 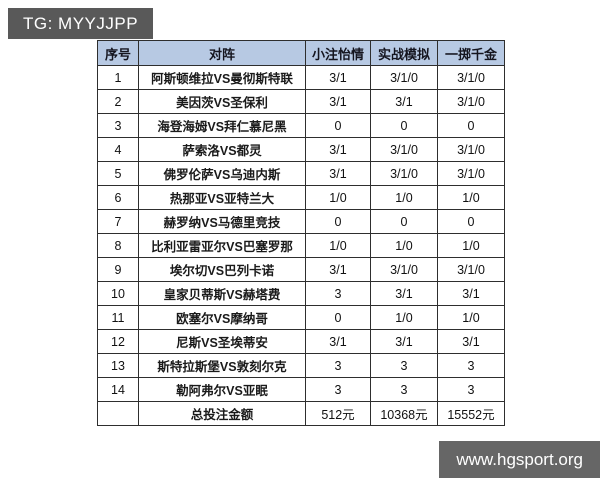 What do you see at coordinates (222, 245) in the screenshot?
I see `matchup-cell: 比利亚雷亚尔VS巴塞罗那` at bounding box center [222, 245].